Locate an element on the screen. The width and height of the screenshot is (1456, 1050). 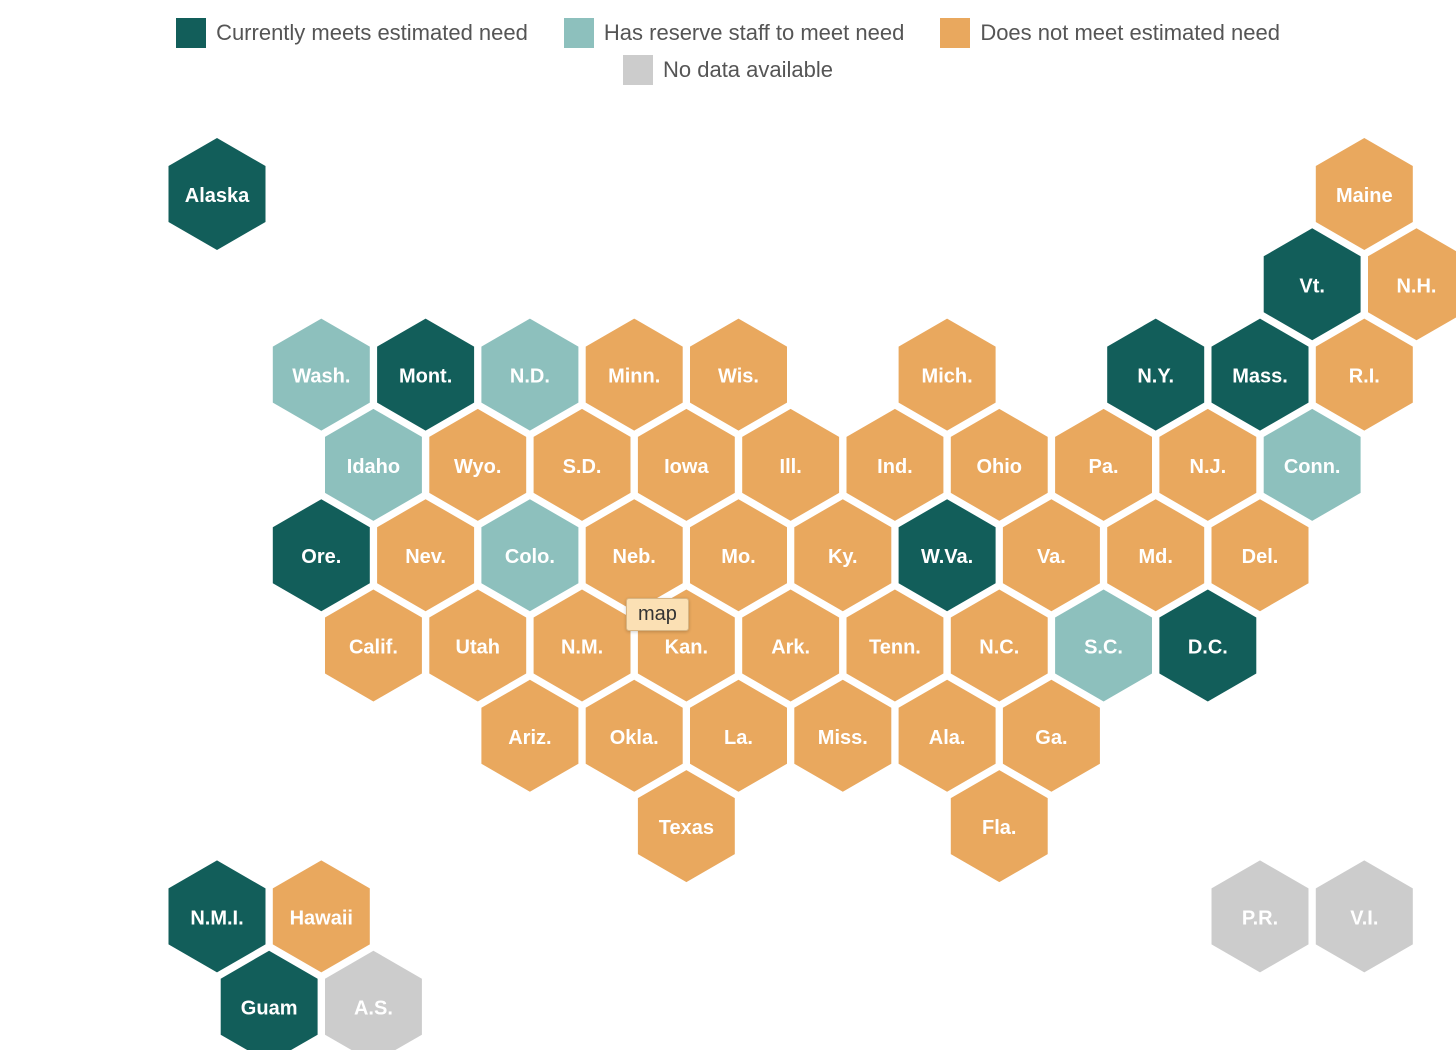
legend-item-reserve: Has reserve staff to meet need is located at coordinates (733, 33).